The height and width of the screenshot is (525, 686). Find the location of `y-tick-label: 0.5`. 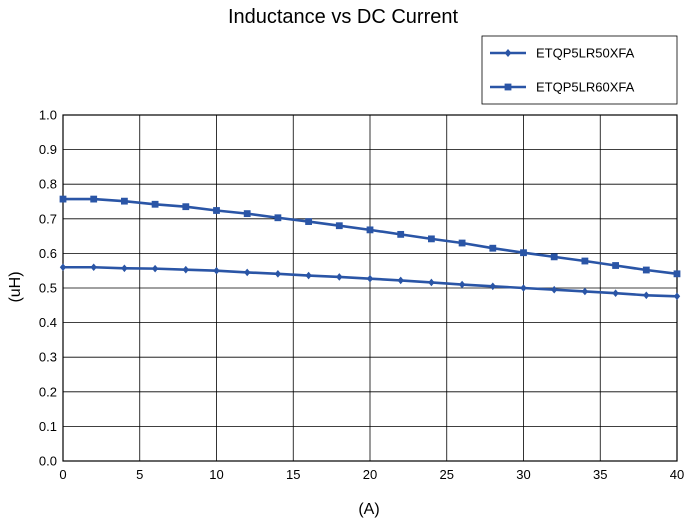

y-tick-label: 0.5 is located at coordinates (48, 288).